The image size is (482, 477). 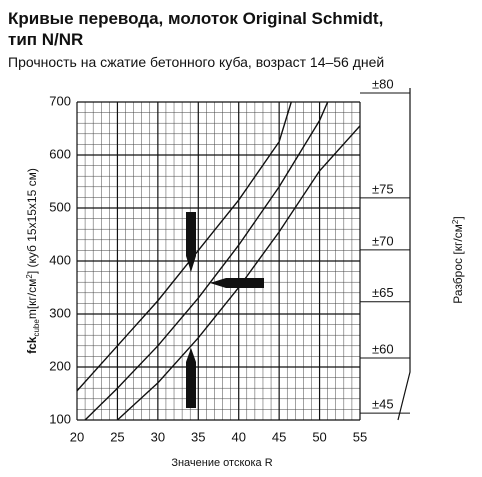 What do you see at coordinates (238, 436) in the screenshot?
I see `x-tick-label: 40` at bounding box center [238, 436].